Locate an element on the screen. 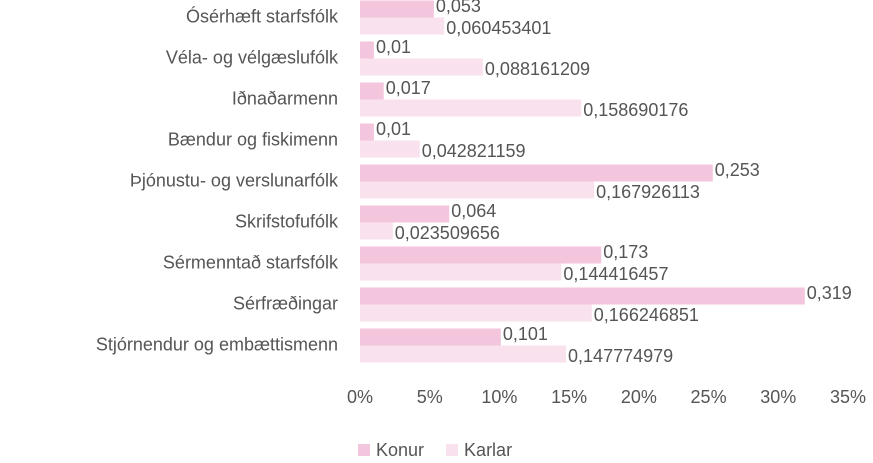 Image resolution: width=873 pixels, height=463 pixels. y-tick-label: Iðnaðarmenn is located at coordinates (285, 98).